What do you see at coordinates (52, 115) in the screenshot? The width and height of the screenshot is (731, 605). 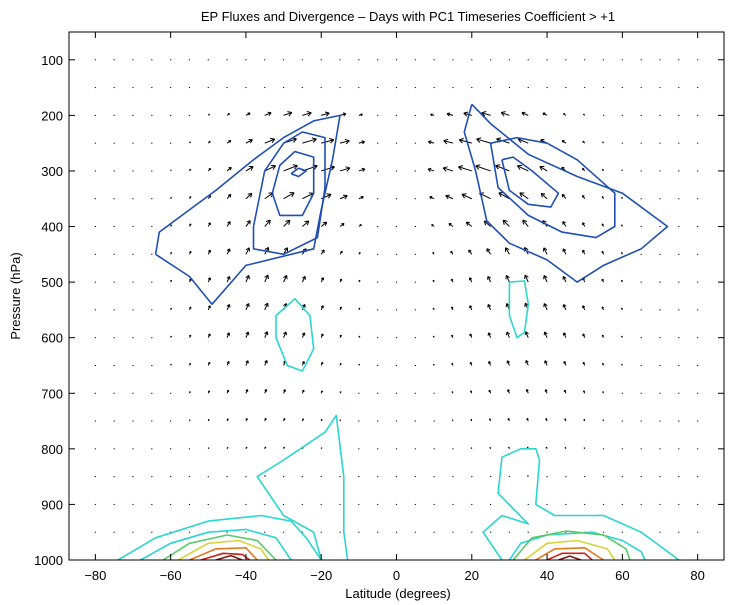 I see `y-tick-label: 200` at bounding box center [52, 115].